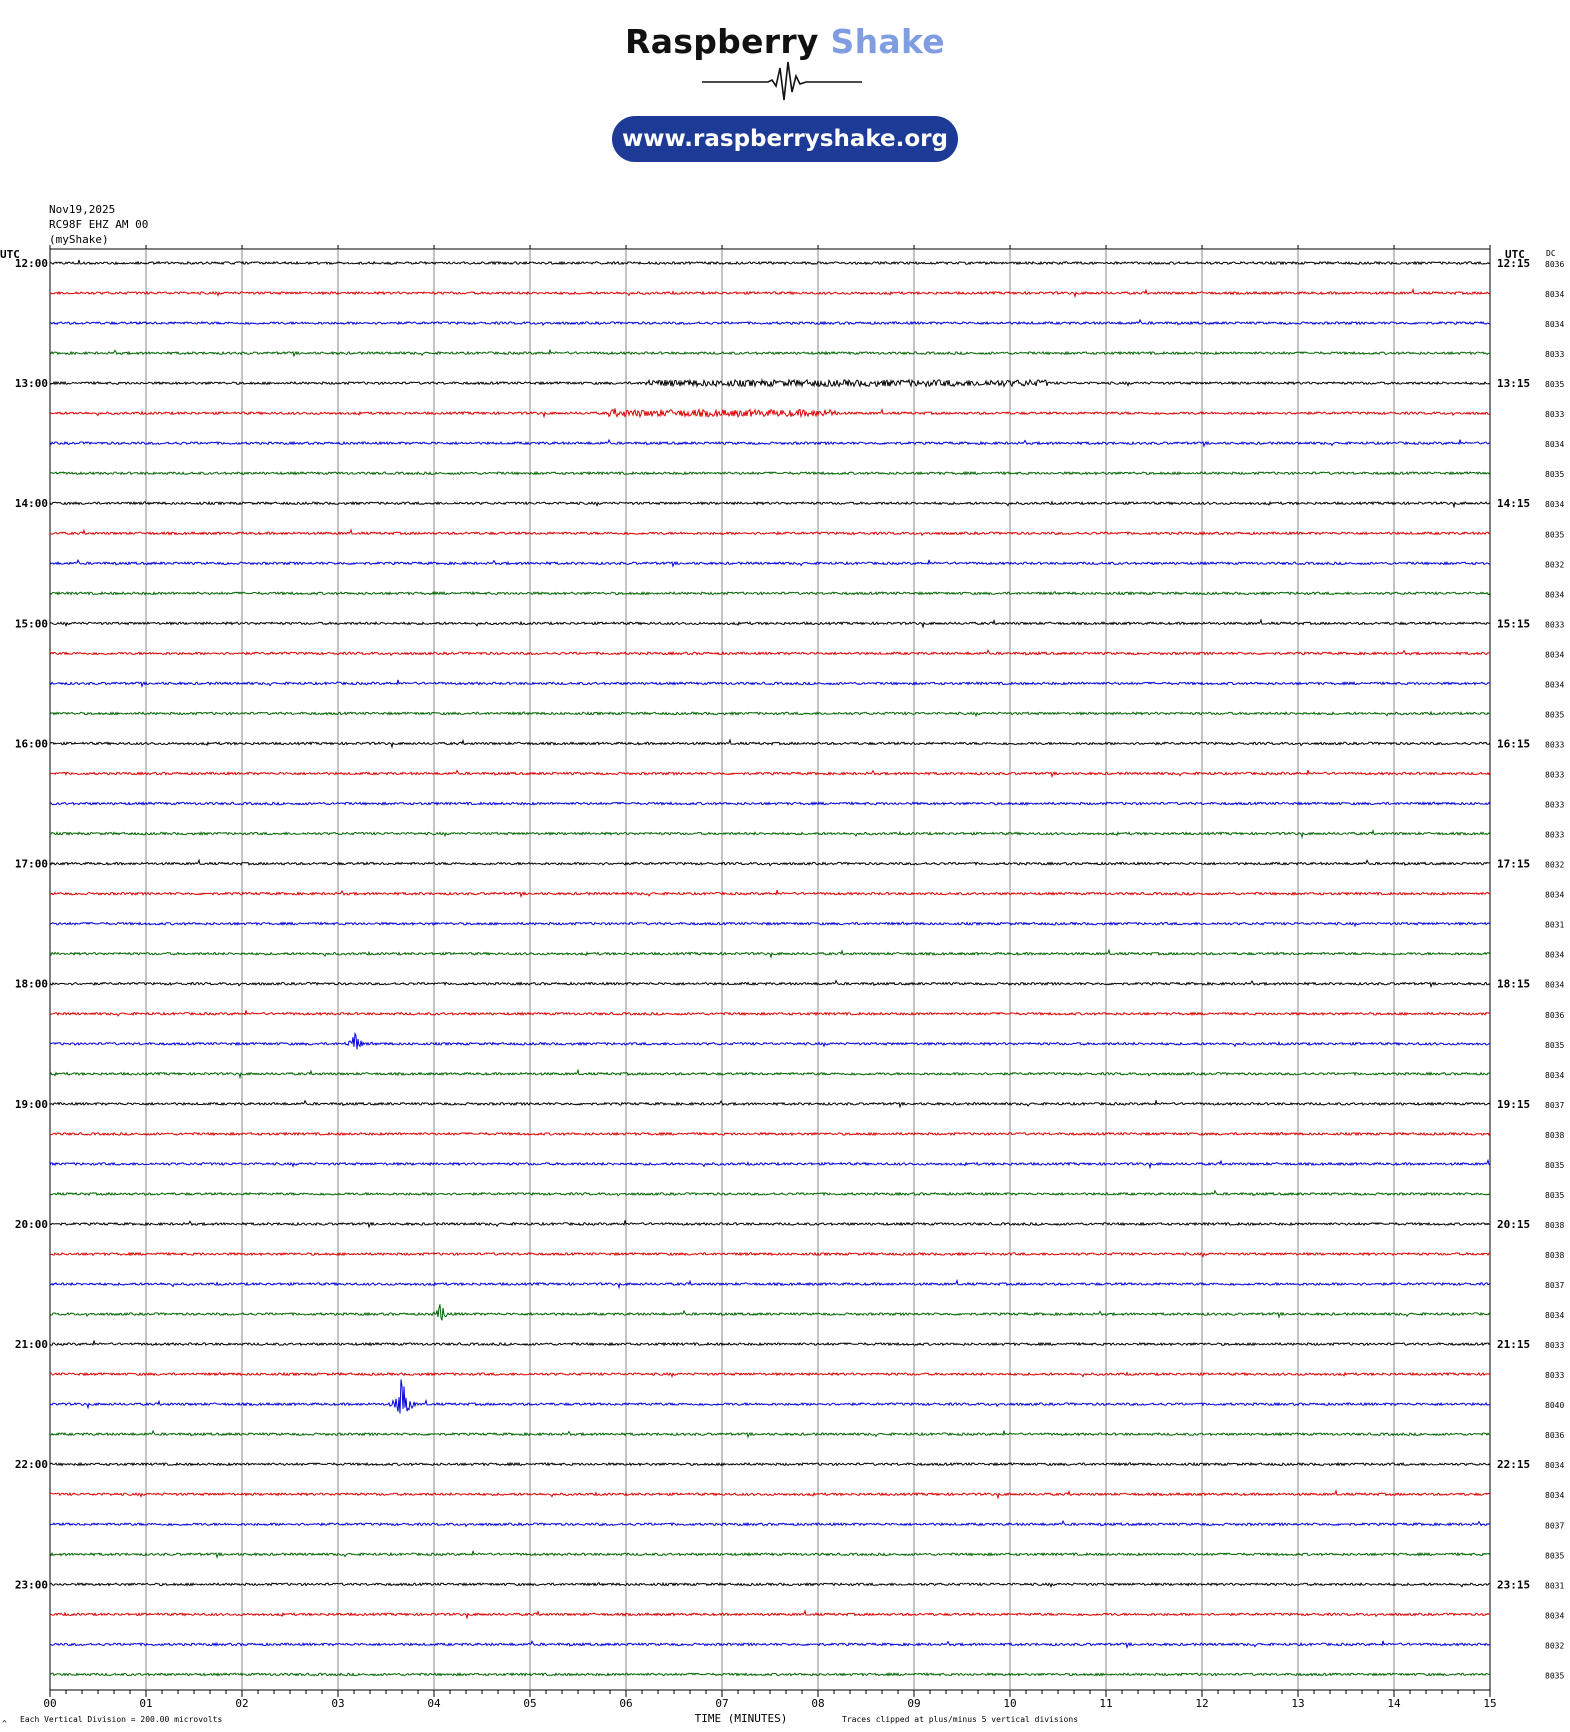 This screenshot has width=1570, height=1732. I want to click on row-time-left: 22:00, so click(31, 1464).